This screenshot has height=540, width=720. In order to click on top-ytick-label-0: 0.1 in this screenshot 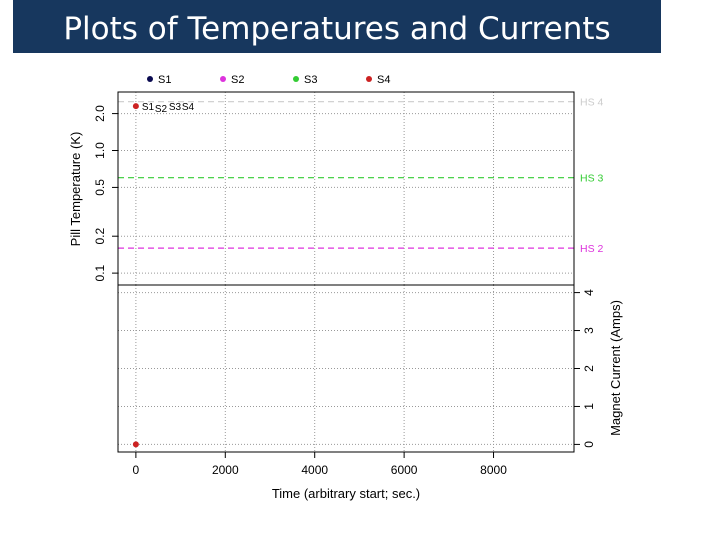, I will do `click(100, 272)`.